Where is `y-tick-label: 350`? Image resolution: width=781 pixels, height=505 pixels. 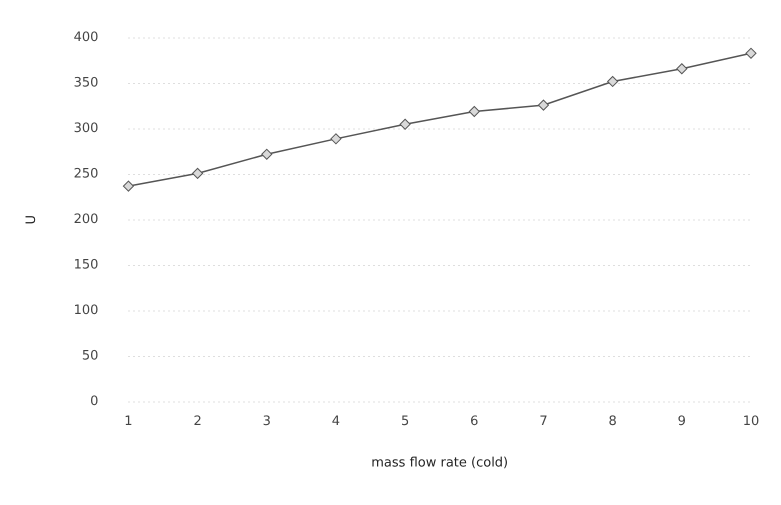
y-tick-label: 350 is located at coordinates (86, 83).